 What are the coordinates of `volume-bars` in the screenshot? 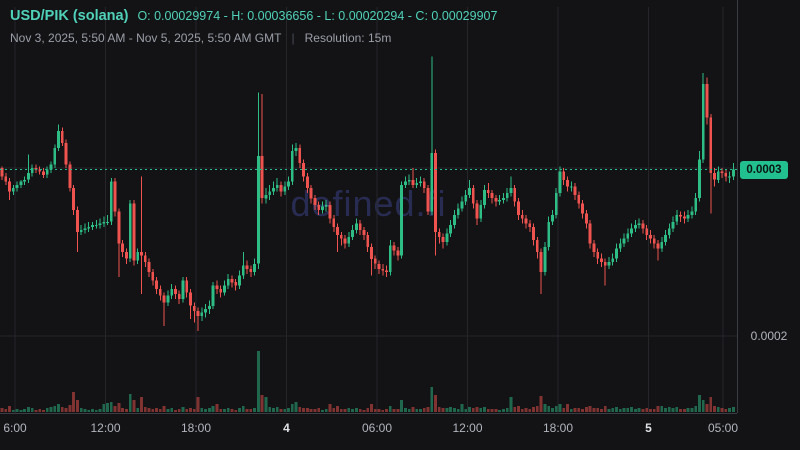 It's located at (367, 381).